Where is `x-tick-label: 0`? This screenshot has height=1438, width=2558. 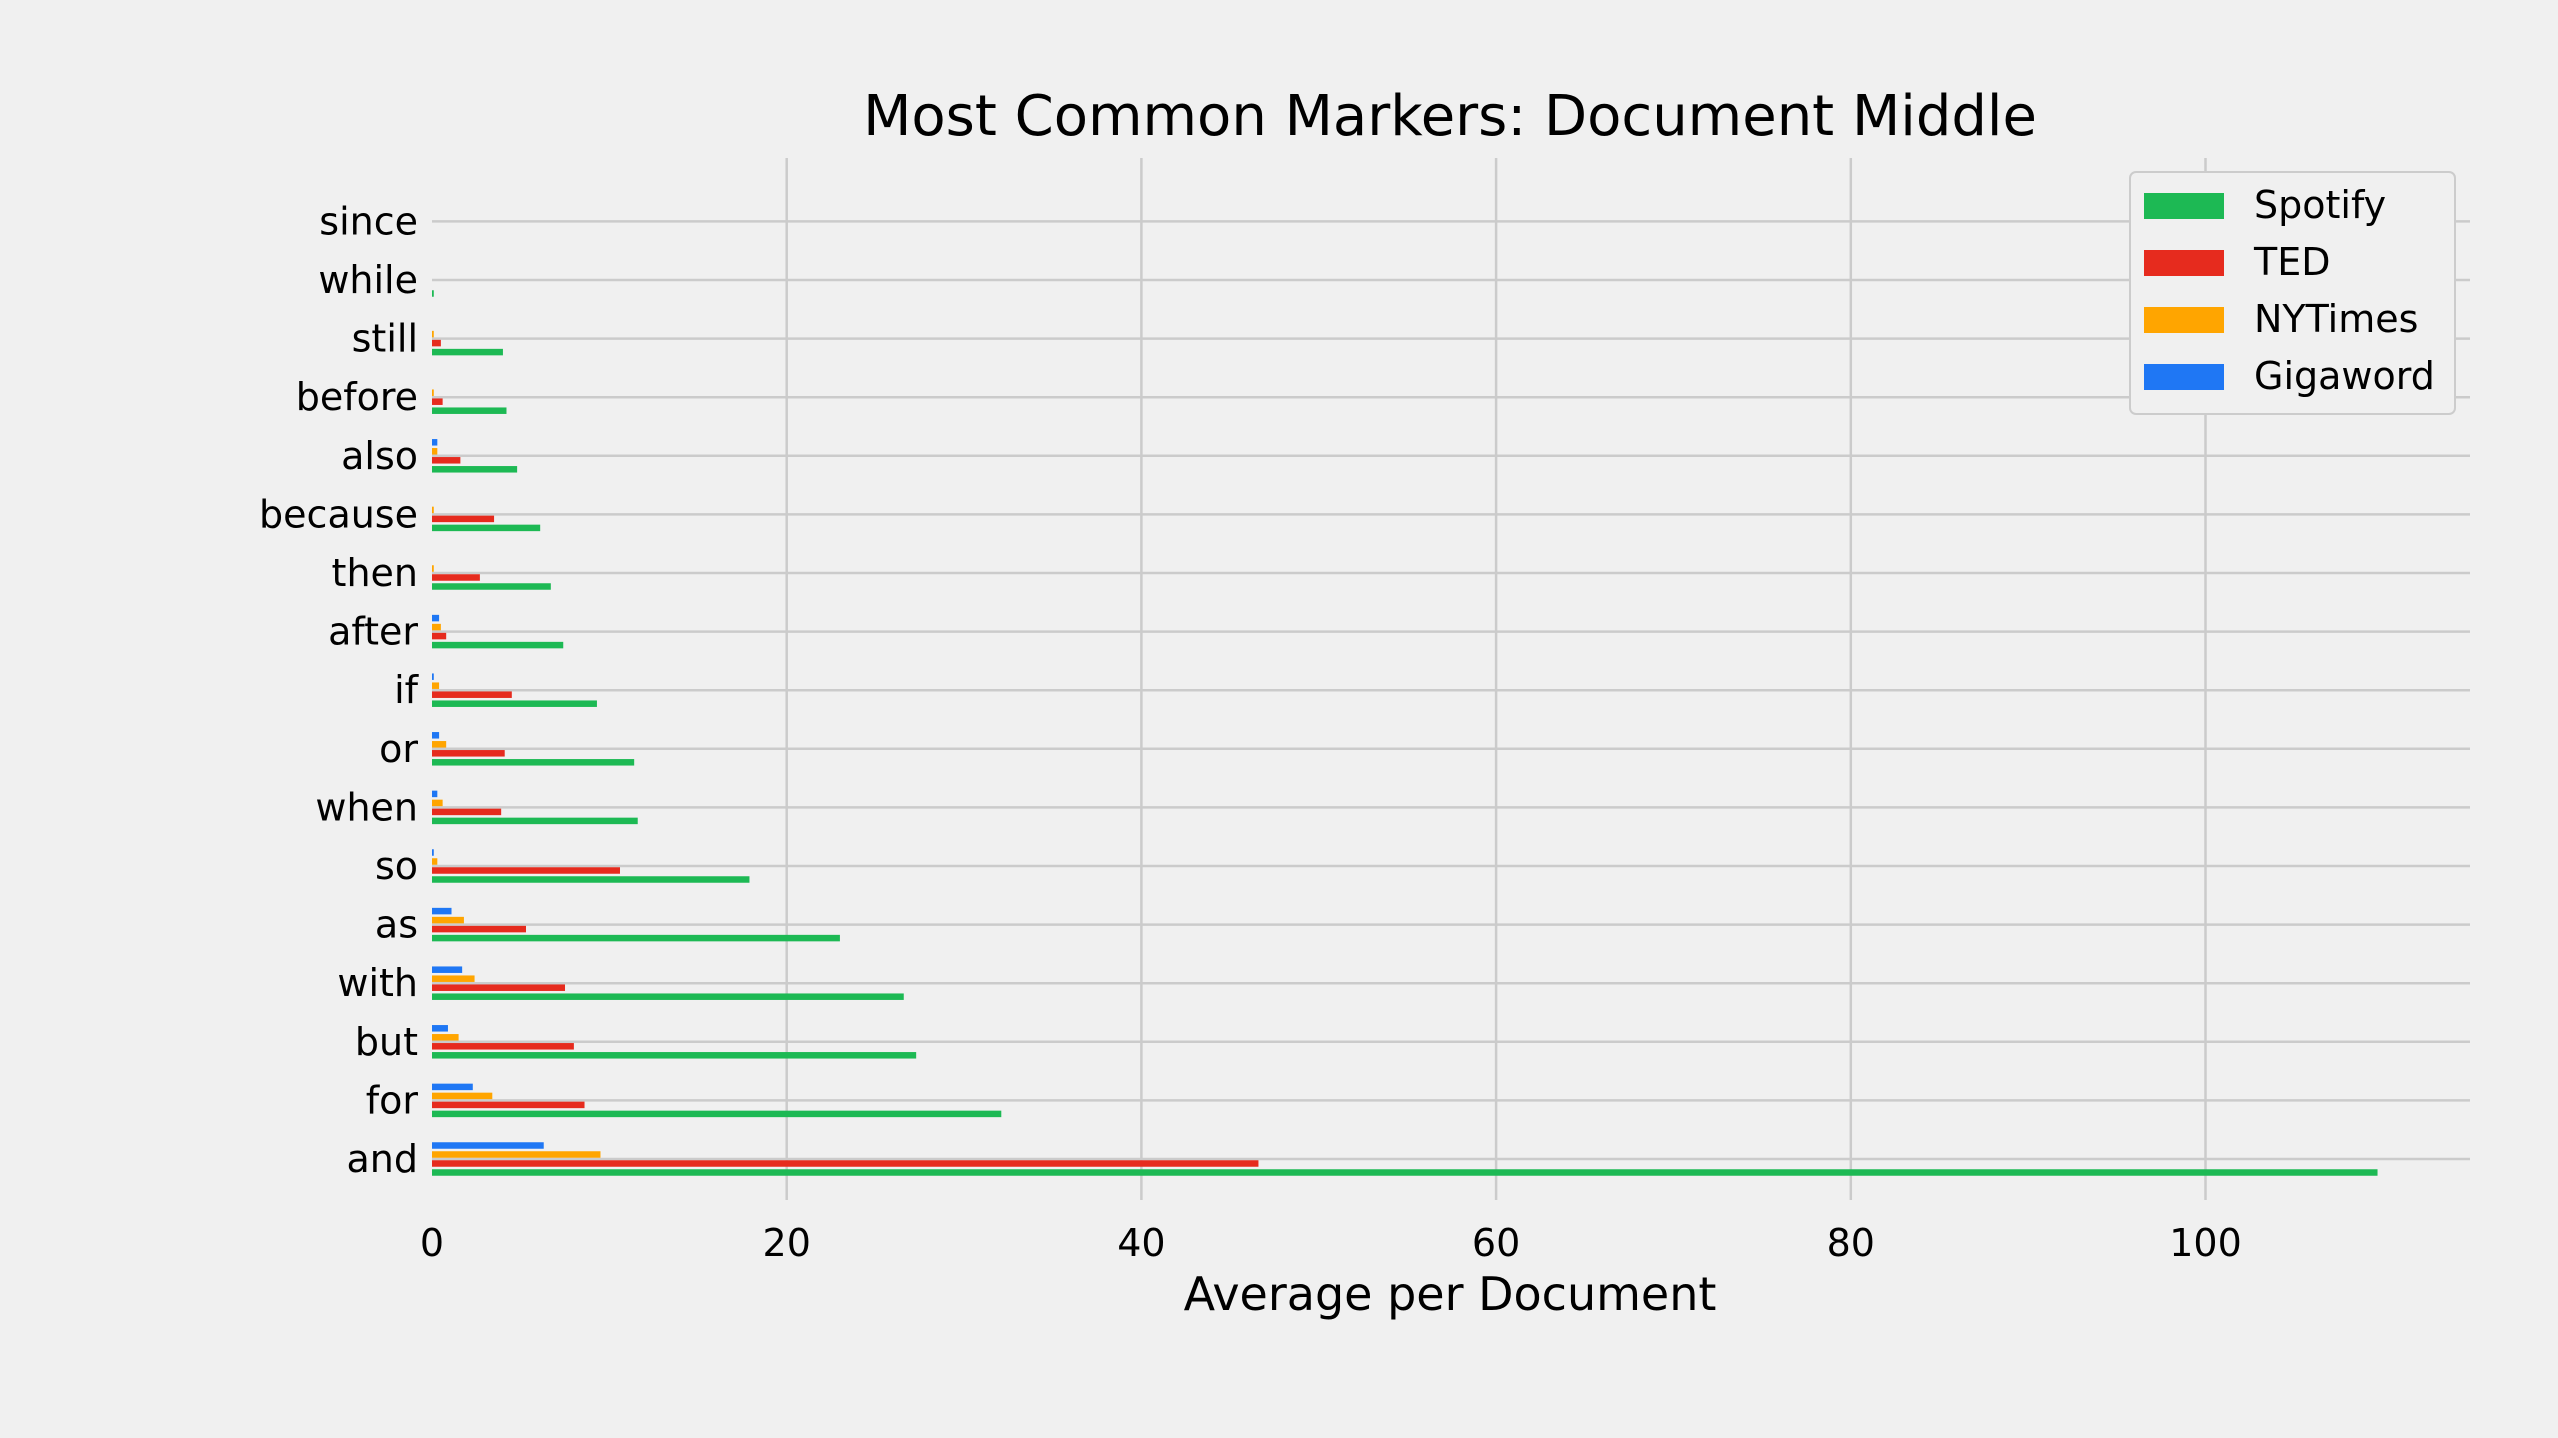 x-tick-label: 0 is located at coordinates (432, 1243).